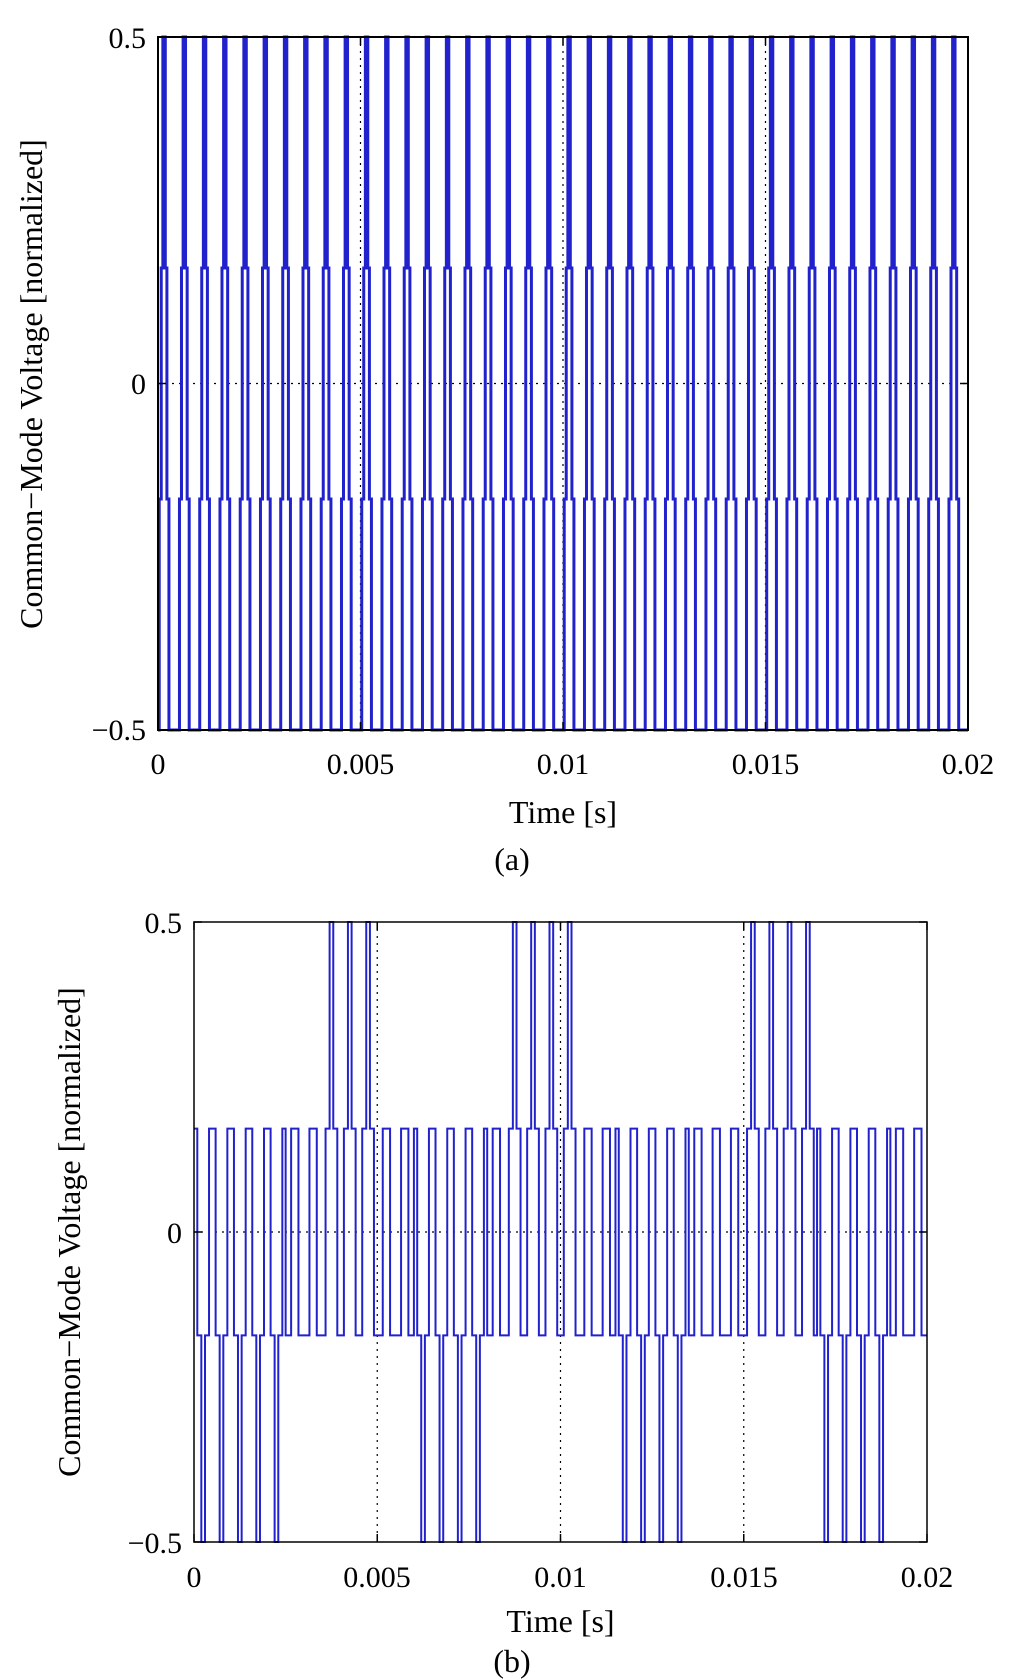 The height and width of the screenshot is (1679, 1034). What do you see at coordinates (158, 764) in the screenshot?
I see `xtick-label-a-0: 0` at bounding box center [158, 764].